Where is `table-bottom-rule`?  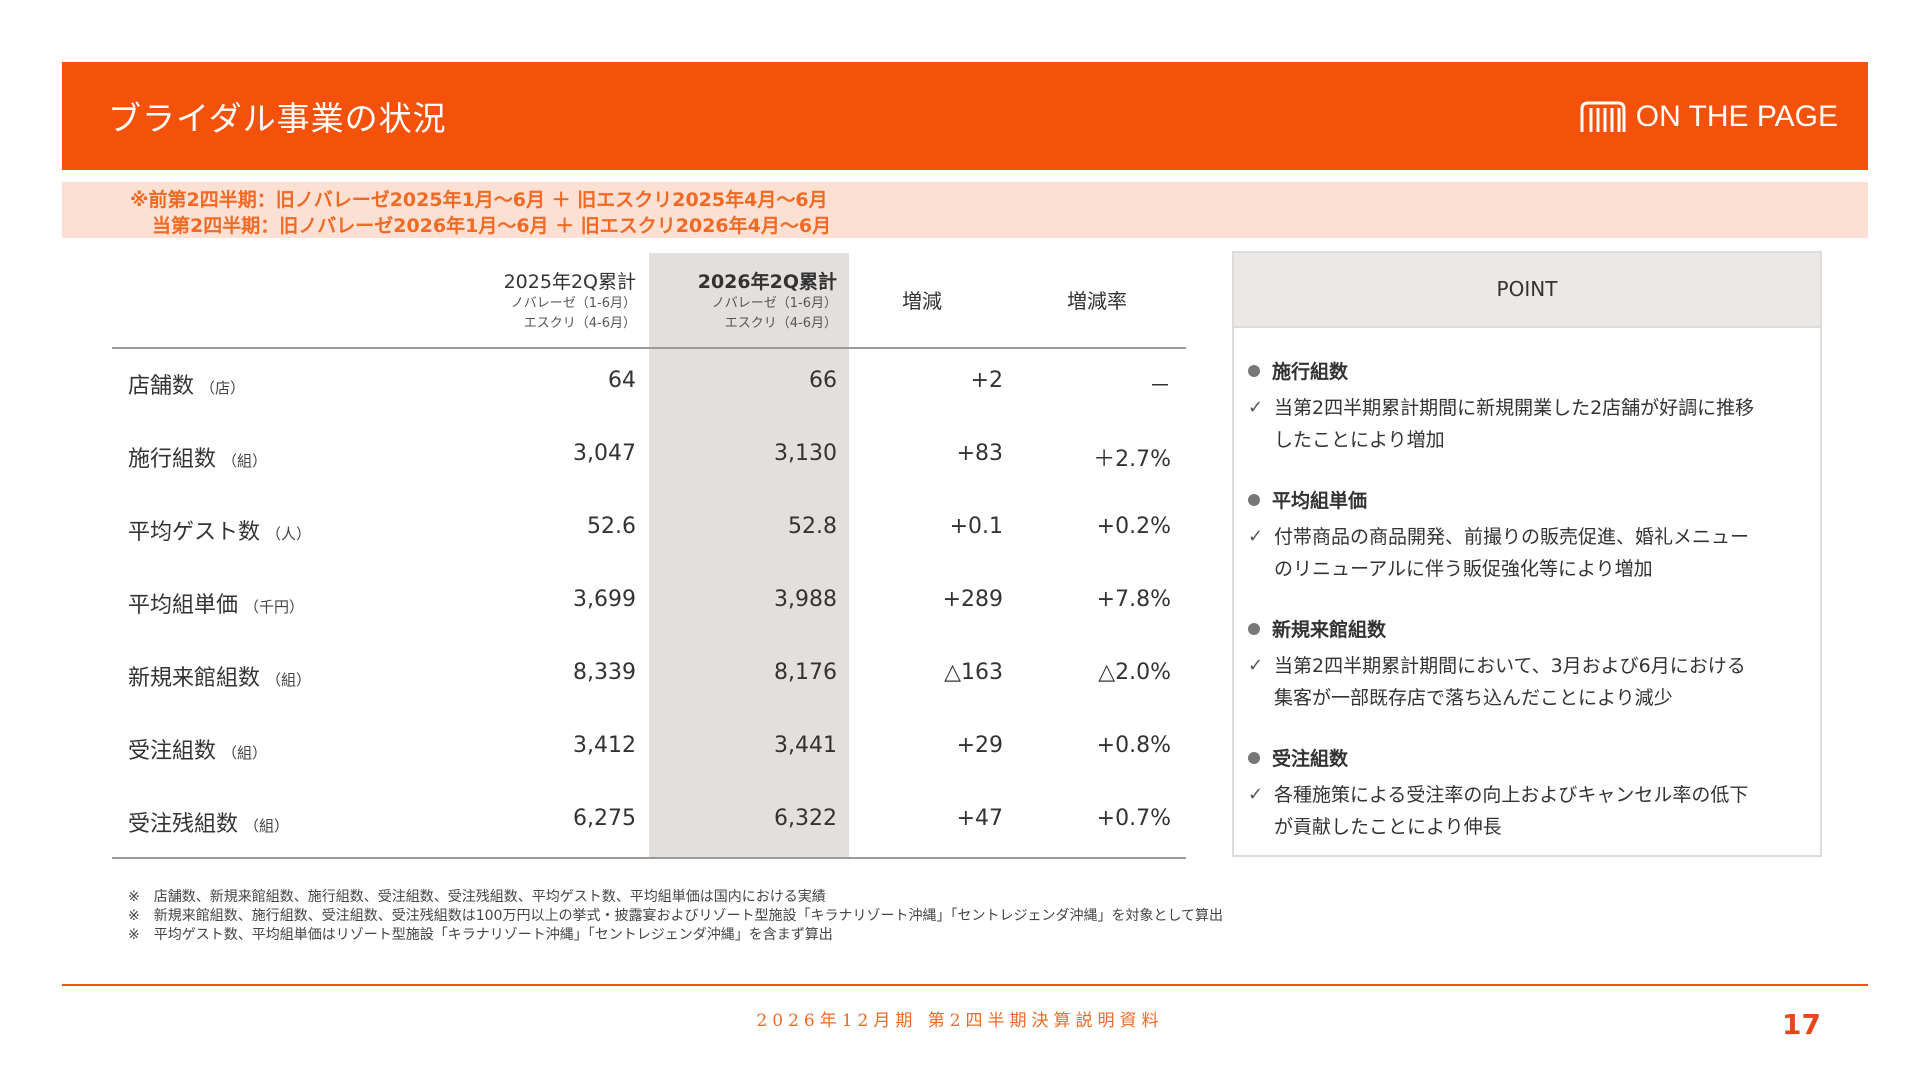 table-bottom-rule is located at coordinates (649, 858).